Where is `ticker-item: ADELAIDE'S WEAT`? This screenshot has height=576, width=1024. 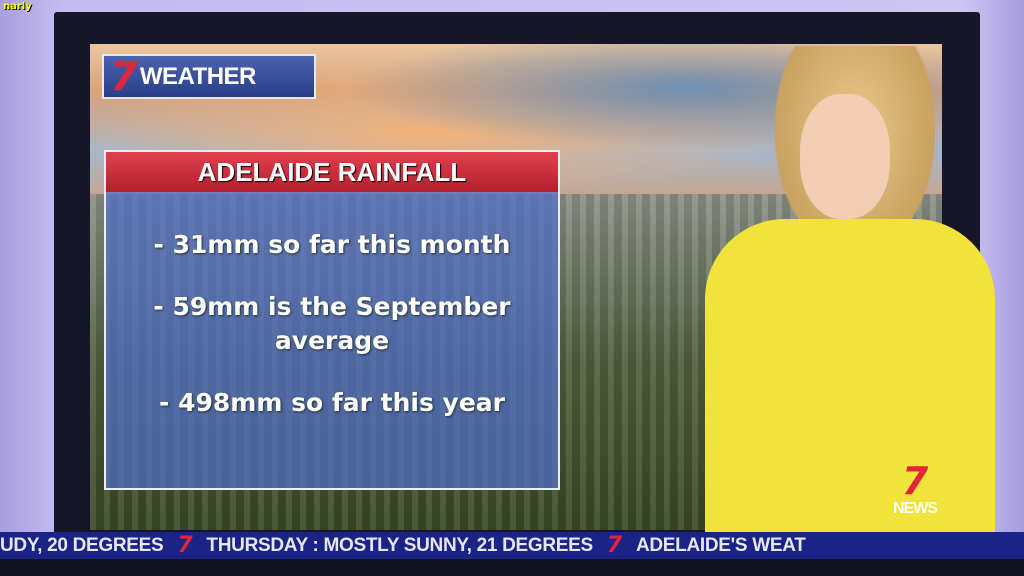 ticker-item: ADELAIDE'S WEAT is located at coordinates (720, 545).